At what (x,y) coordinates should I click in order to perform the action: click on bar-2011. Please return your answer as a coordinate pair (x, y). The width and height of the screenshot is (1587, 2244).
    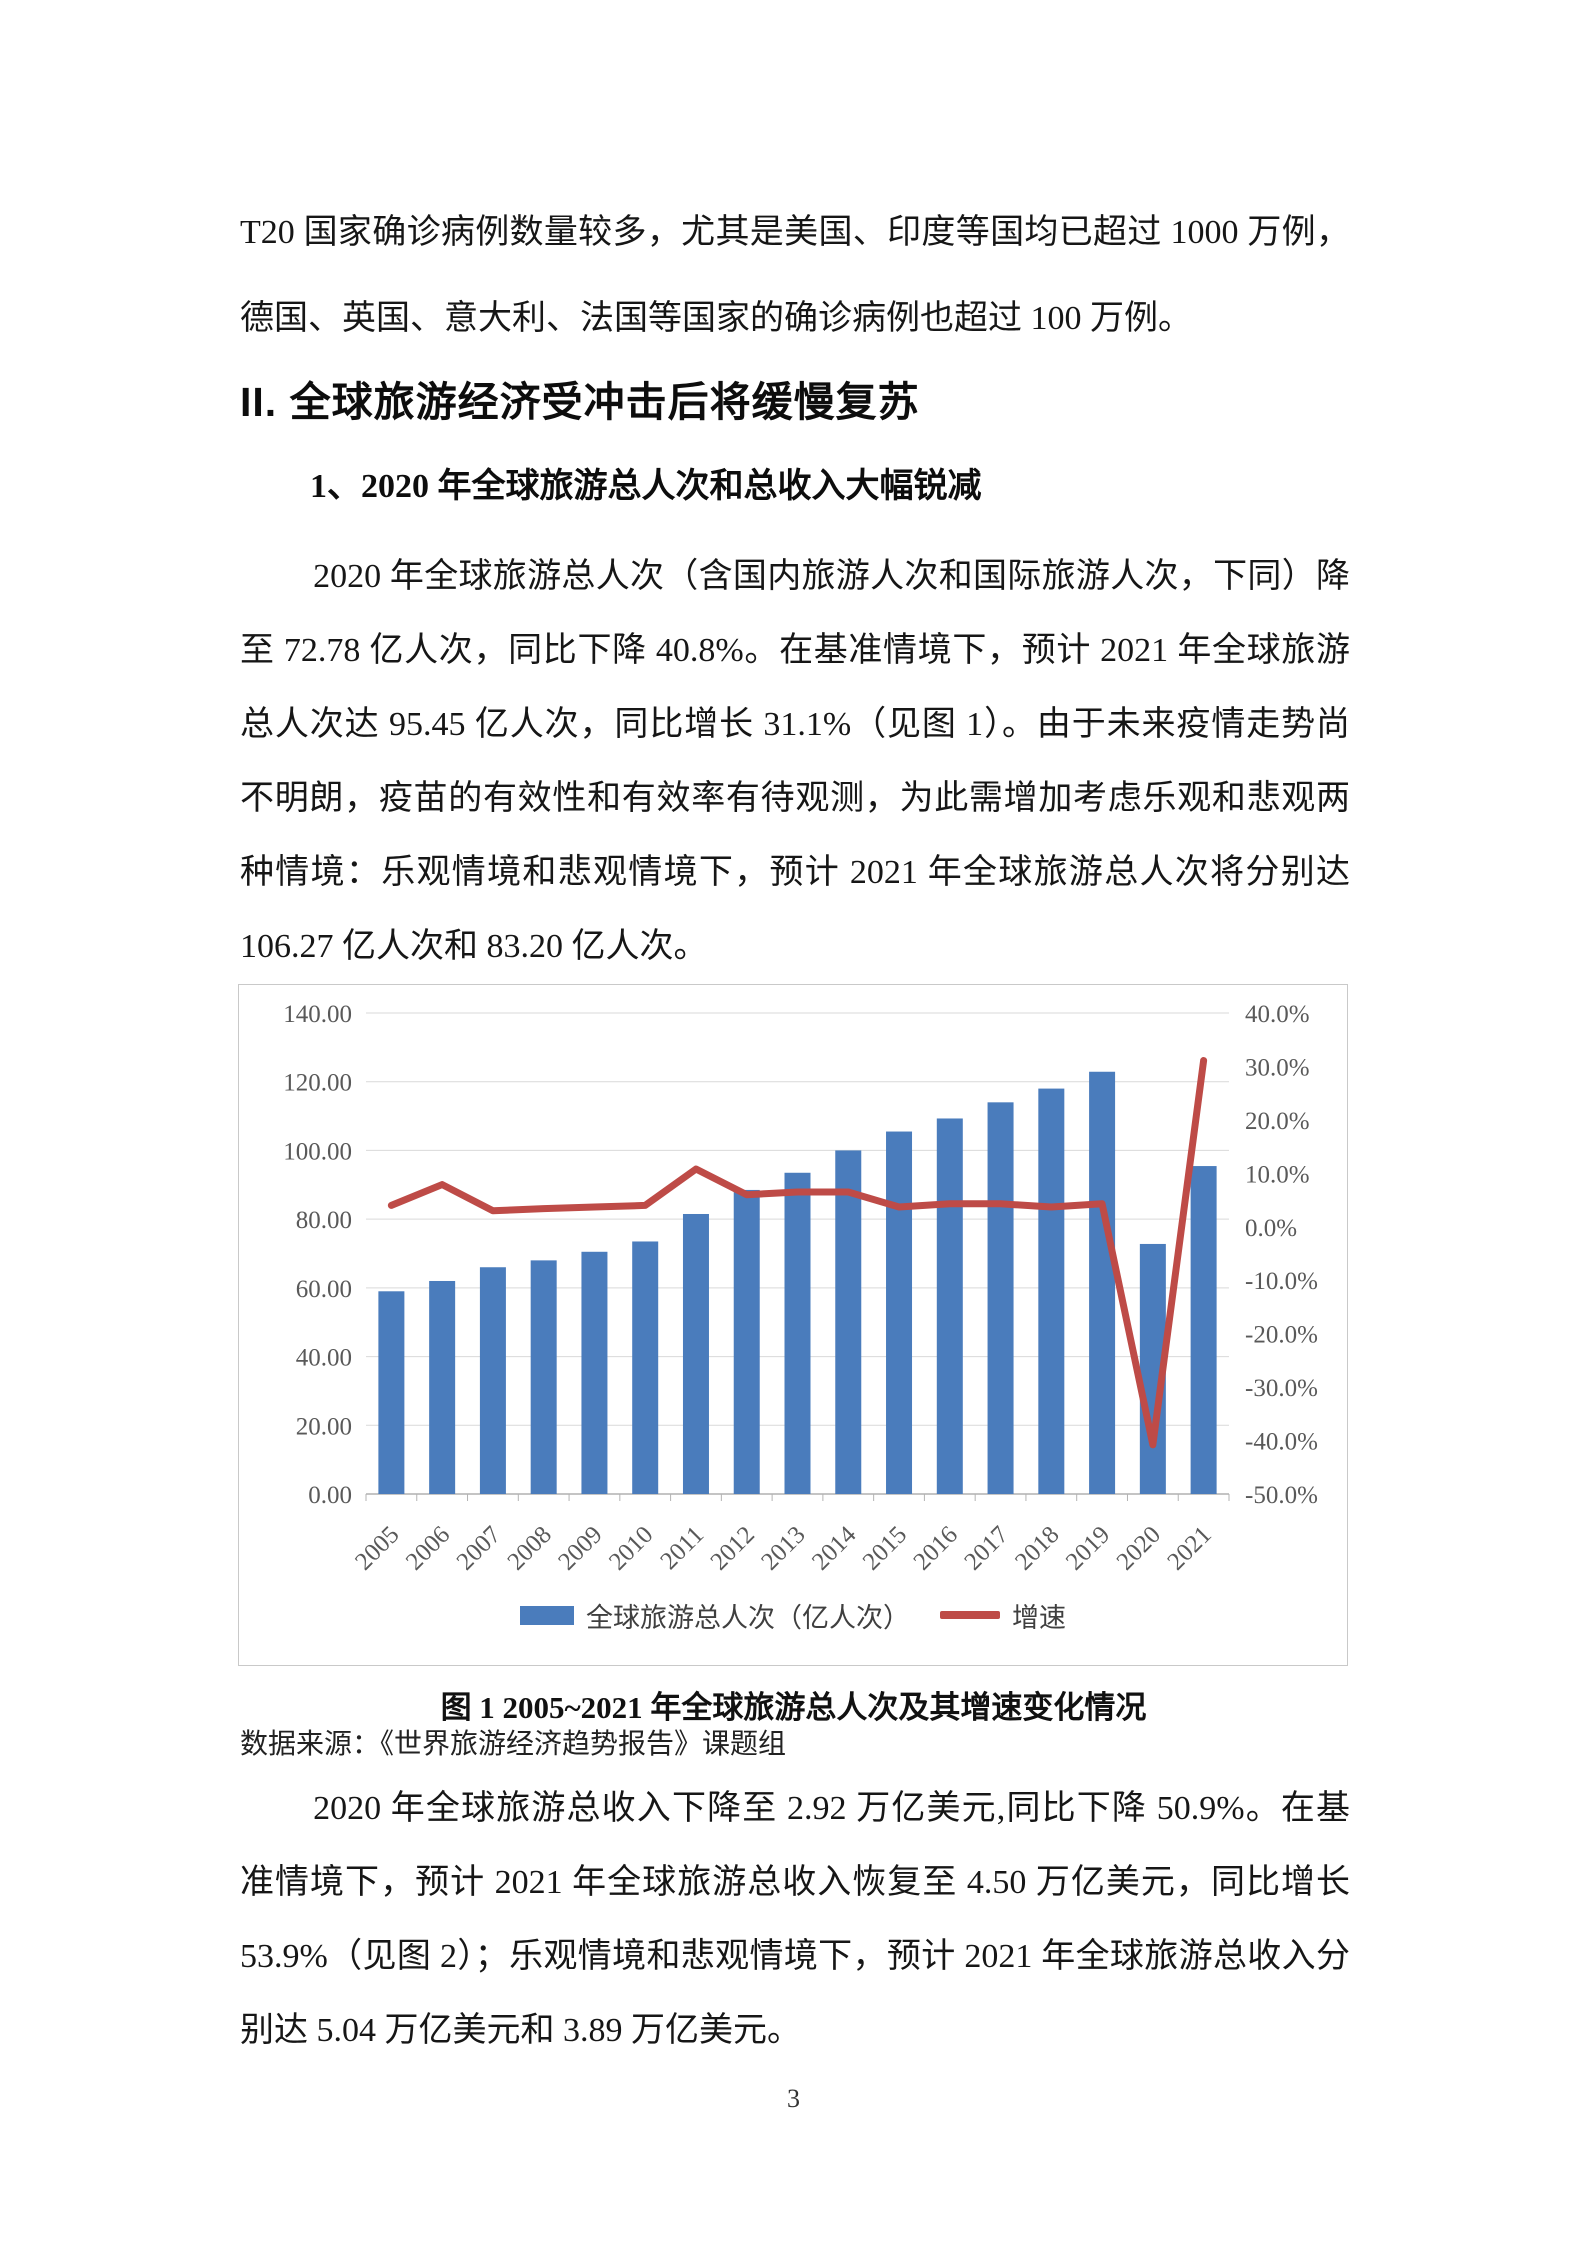
    Looking at the image, I should click on (695, 1353).